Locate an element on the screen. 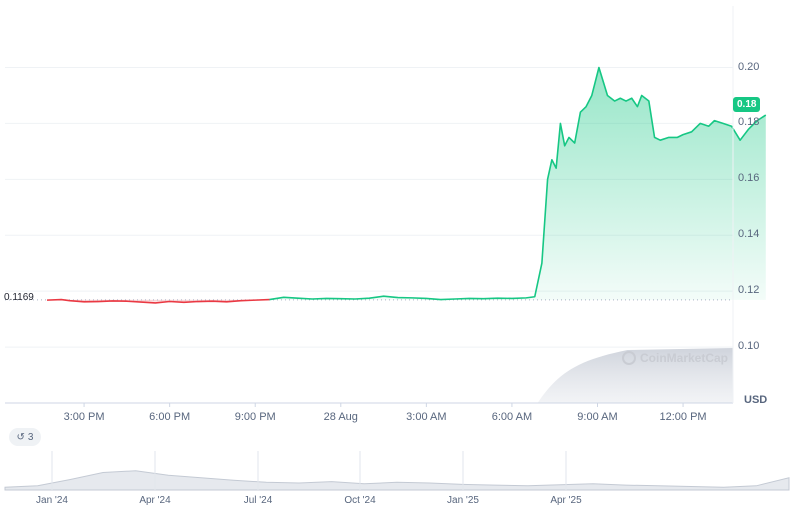  x-tick-label: 6:00 PM is located at coordinates (170, 417).